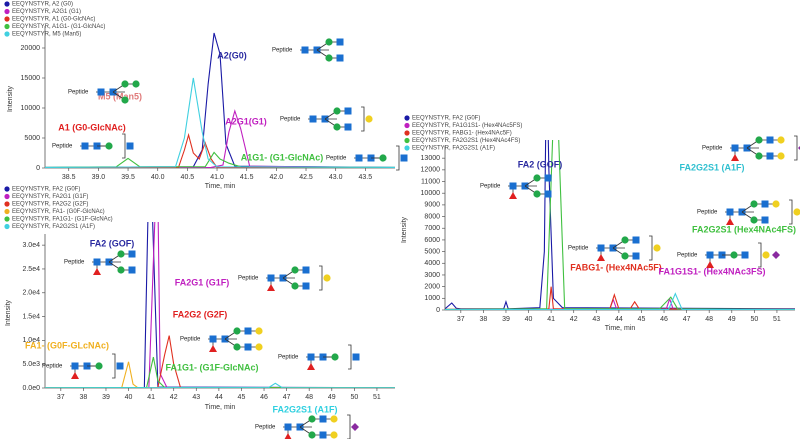  I want to click on x-tick-label: 43.5, so click(366, 177).